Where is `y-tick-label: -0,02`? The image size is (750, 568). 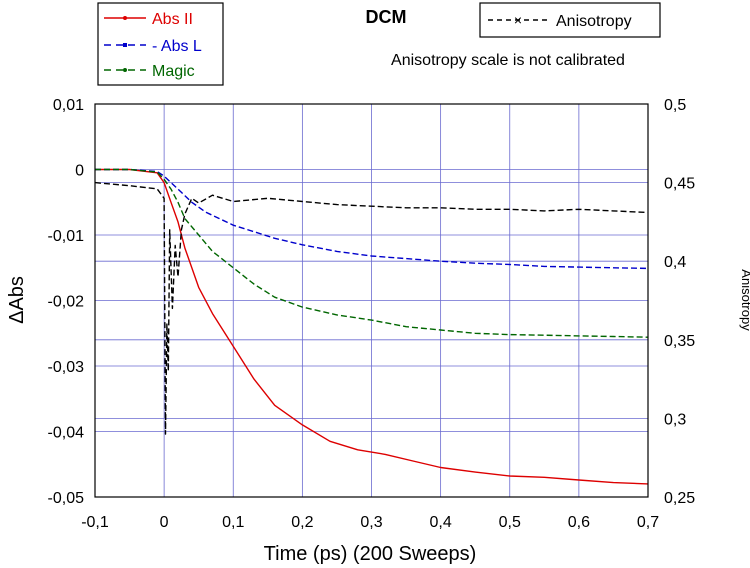
y-tick-label: -0,02 is located at coordinates (66, 302).